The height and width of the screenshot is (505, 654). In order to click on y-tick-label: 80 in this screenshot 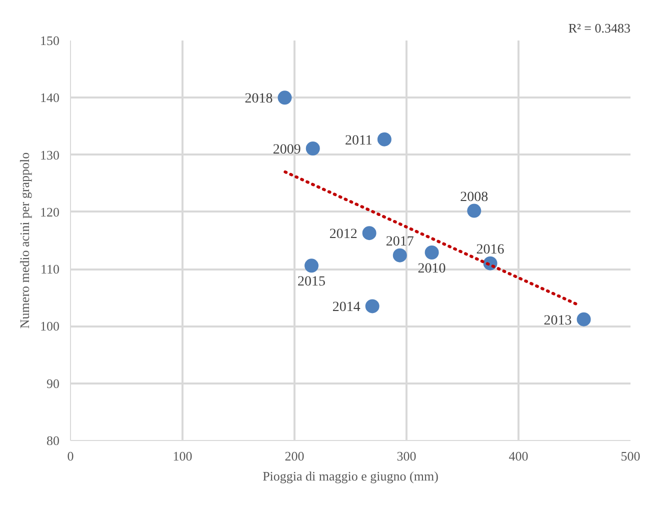, I will do `click(53, 440)`.